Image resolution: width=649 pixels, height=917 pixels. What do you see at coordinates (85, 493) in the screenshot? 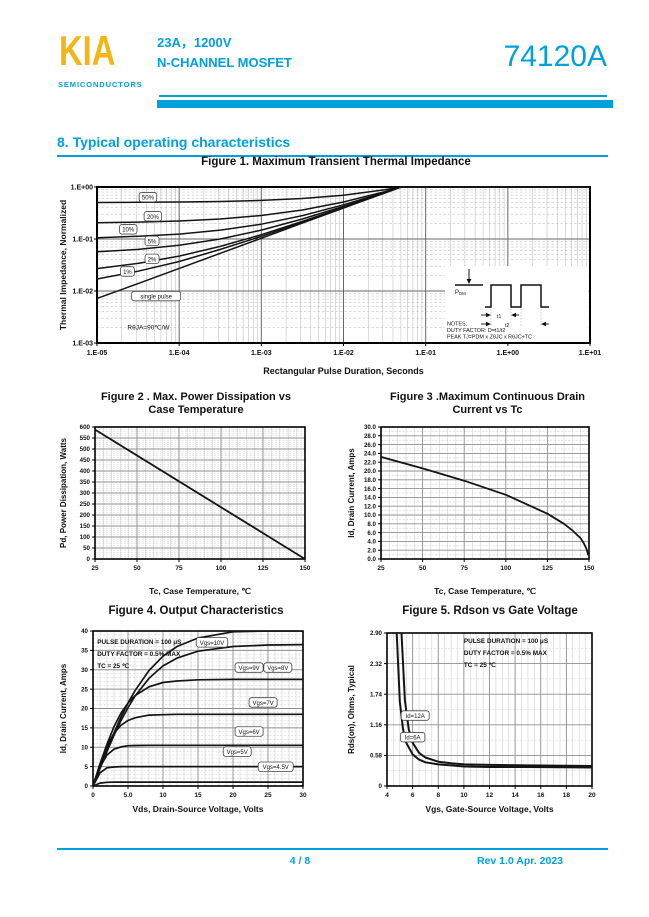
I see `svg-text: 300` at bounding box center [85, 493].